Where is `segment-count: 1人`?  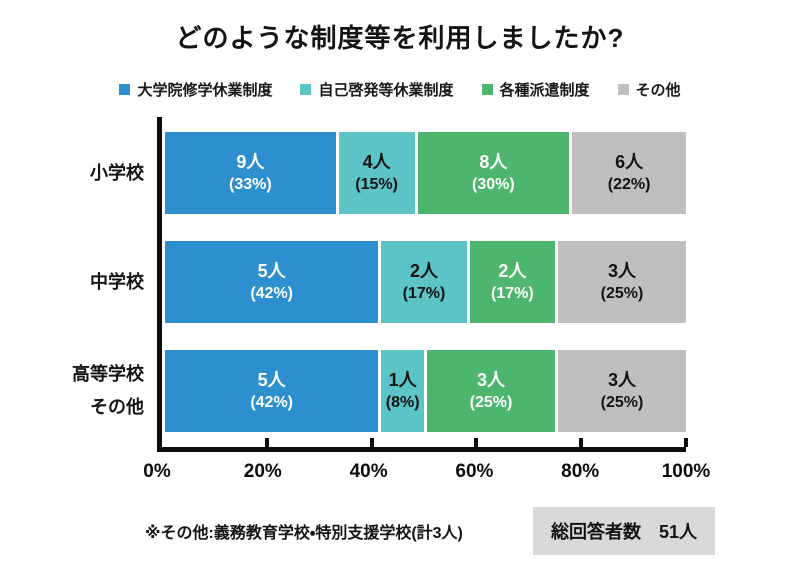 segment-count: 1人 is located at coordinates (402, 380).